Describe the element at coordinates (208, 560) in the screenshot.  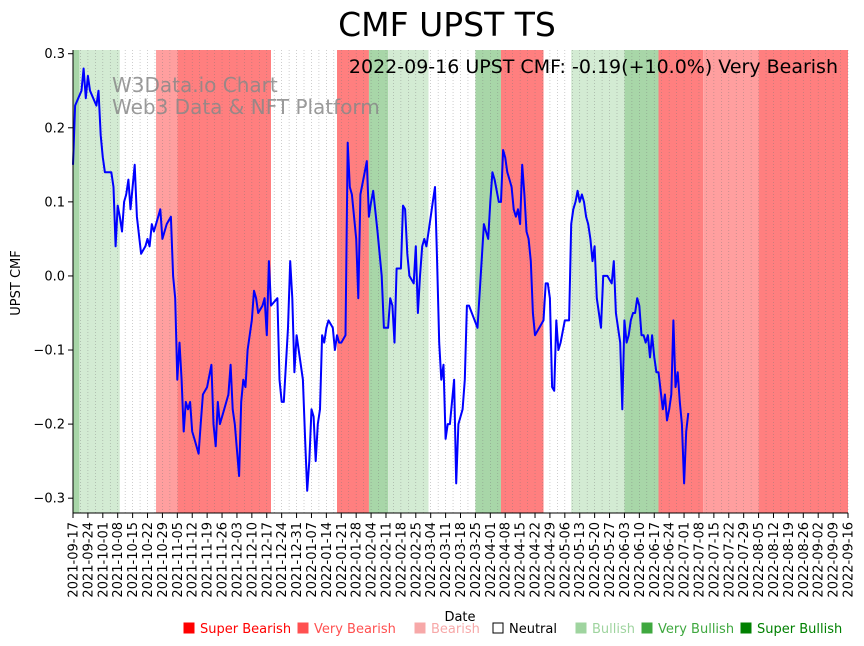
I see `x-tick-label: 2021-11-19` at that location.